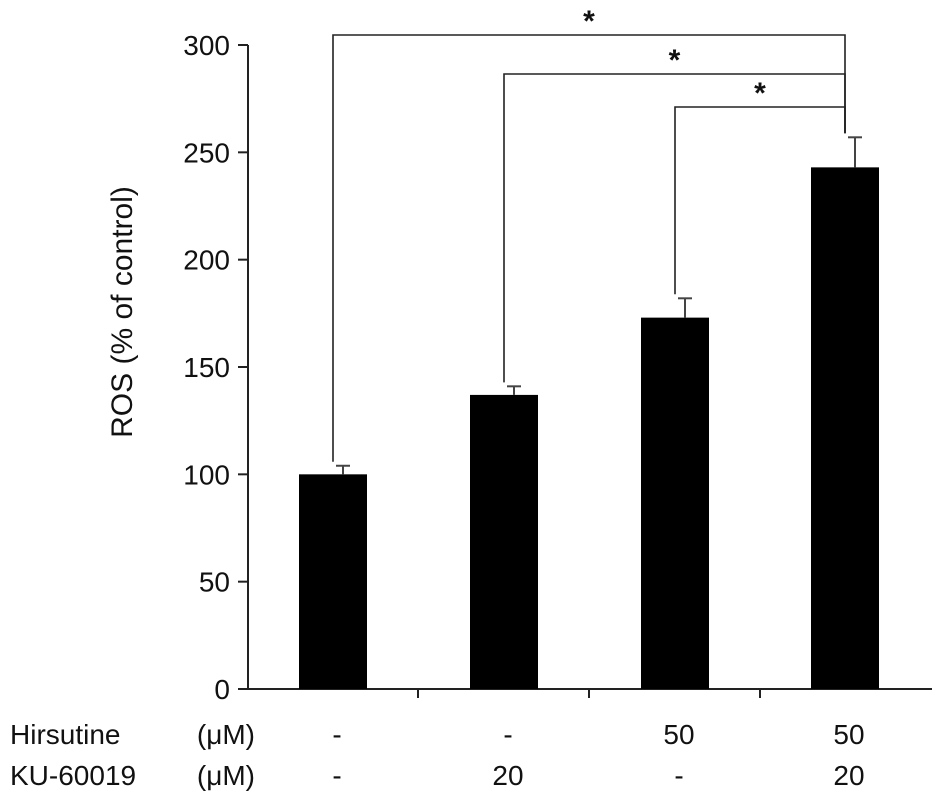  I want to click on y-axis-title: ROS (% of control), so click(122, 312).